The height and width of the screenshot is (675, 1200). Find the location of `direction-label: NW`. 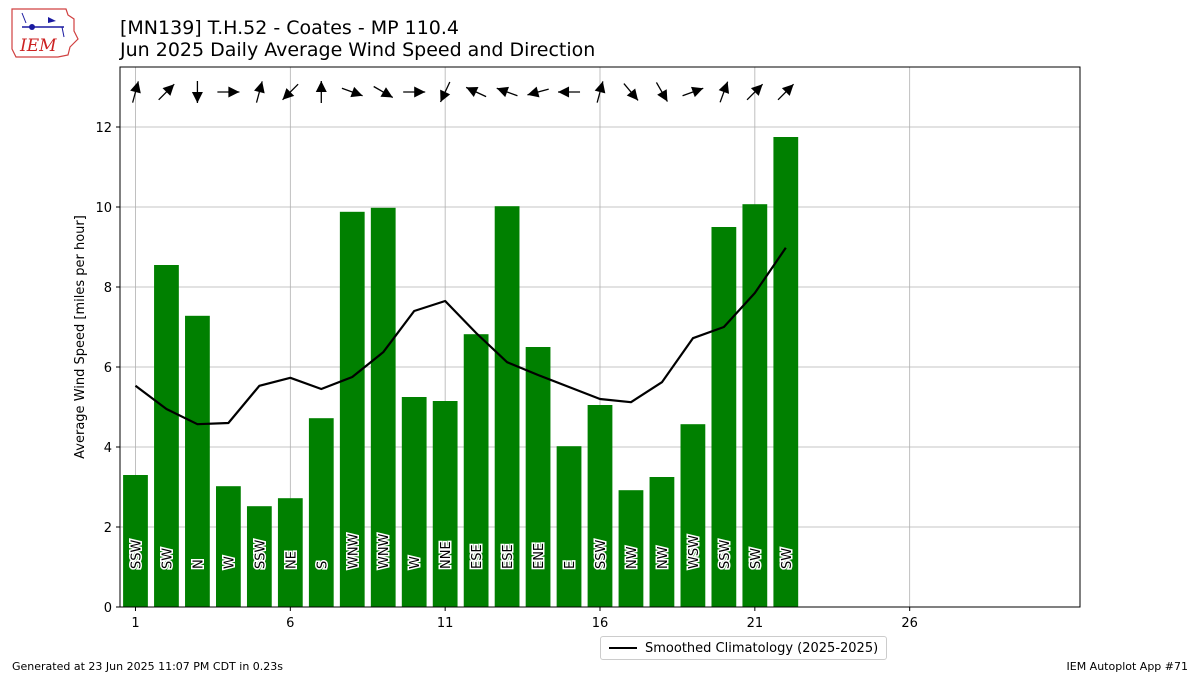

direction-label: NW is located at coordinates (663, 557).